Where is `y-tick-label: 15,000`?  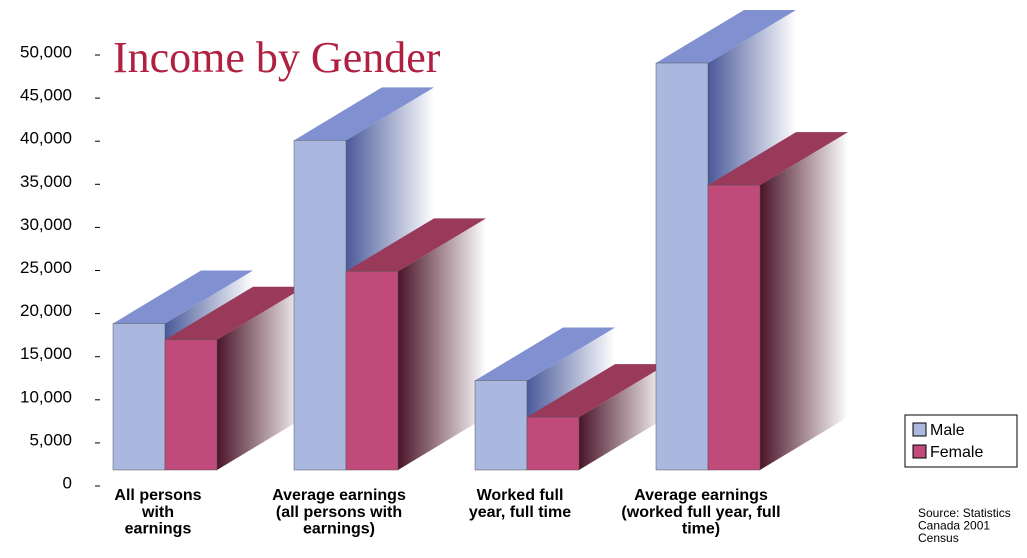 y-tick-label: 15,000 is located at coordinates (46, 353).